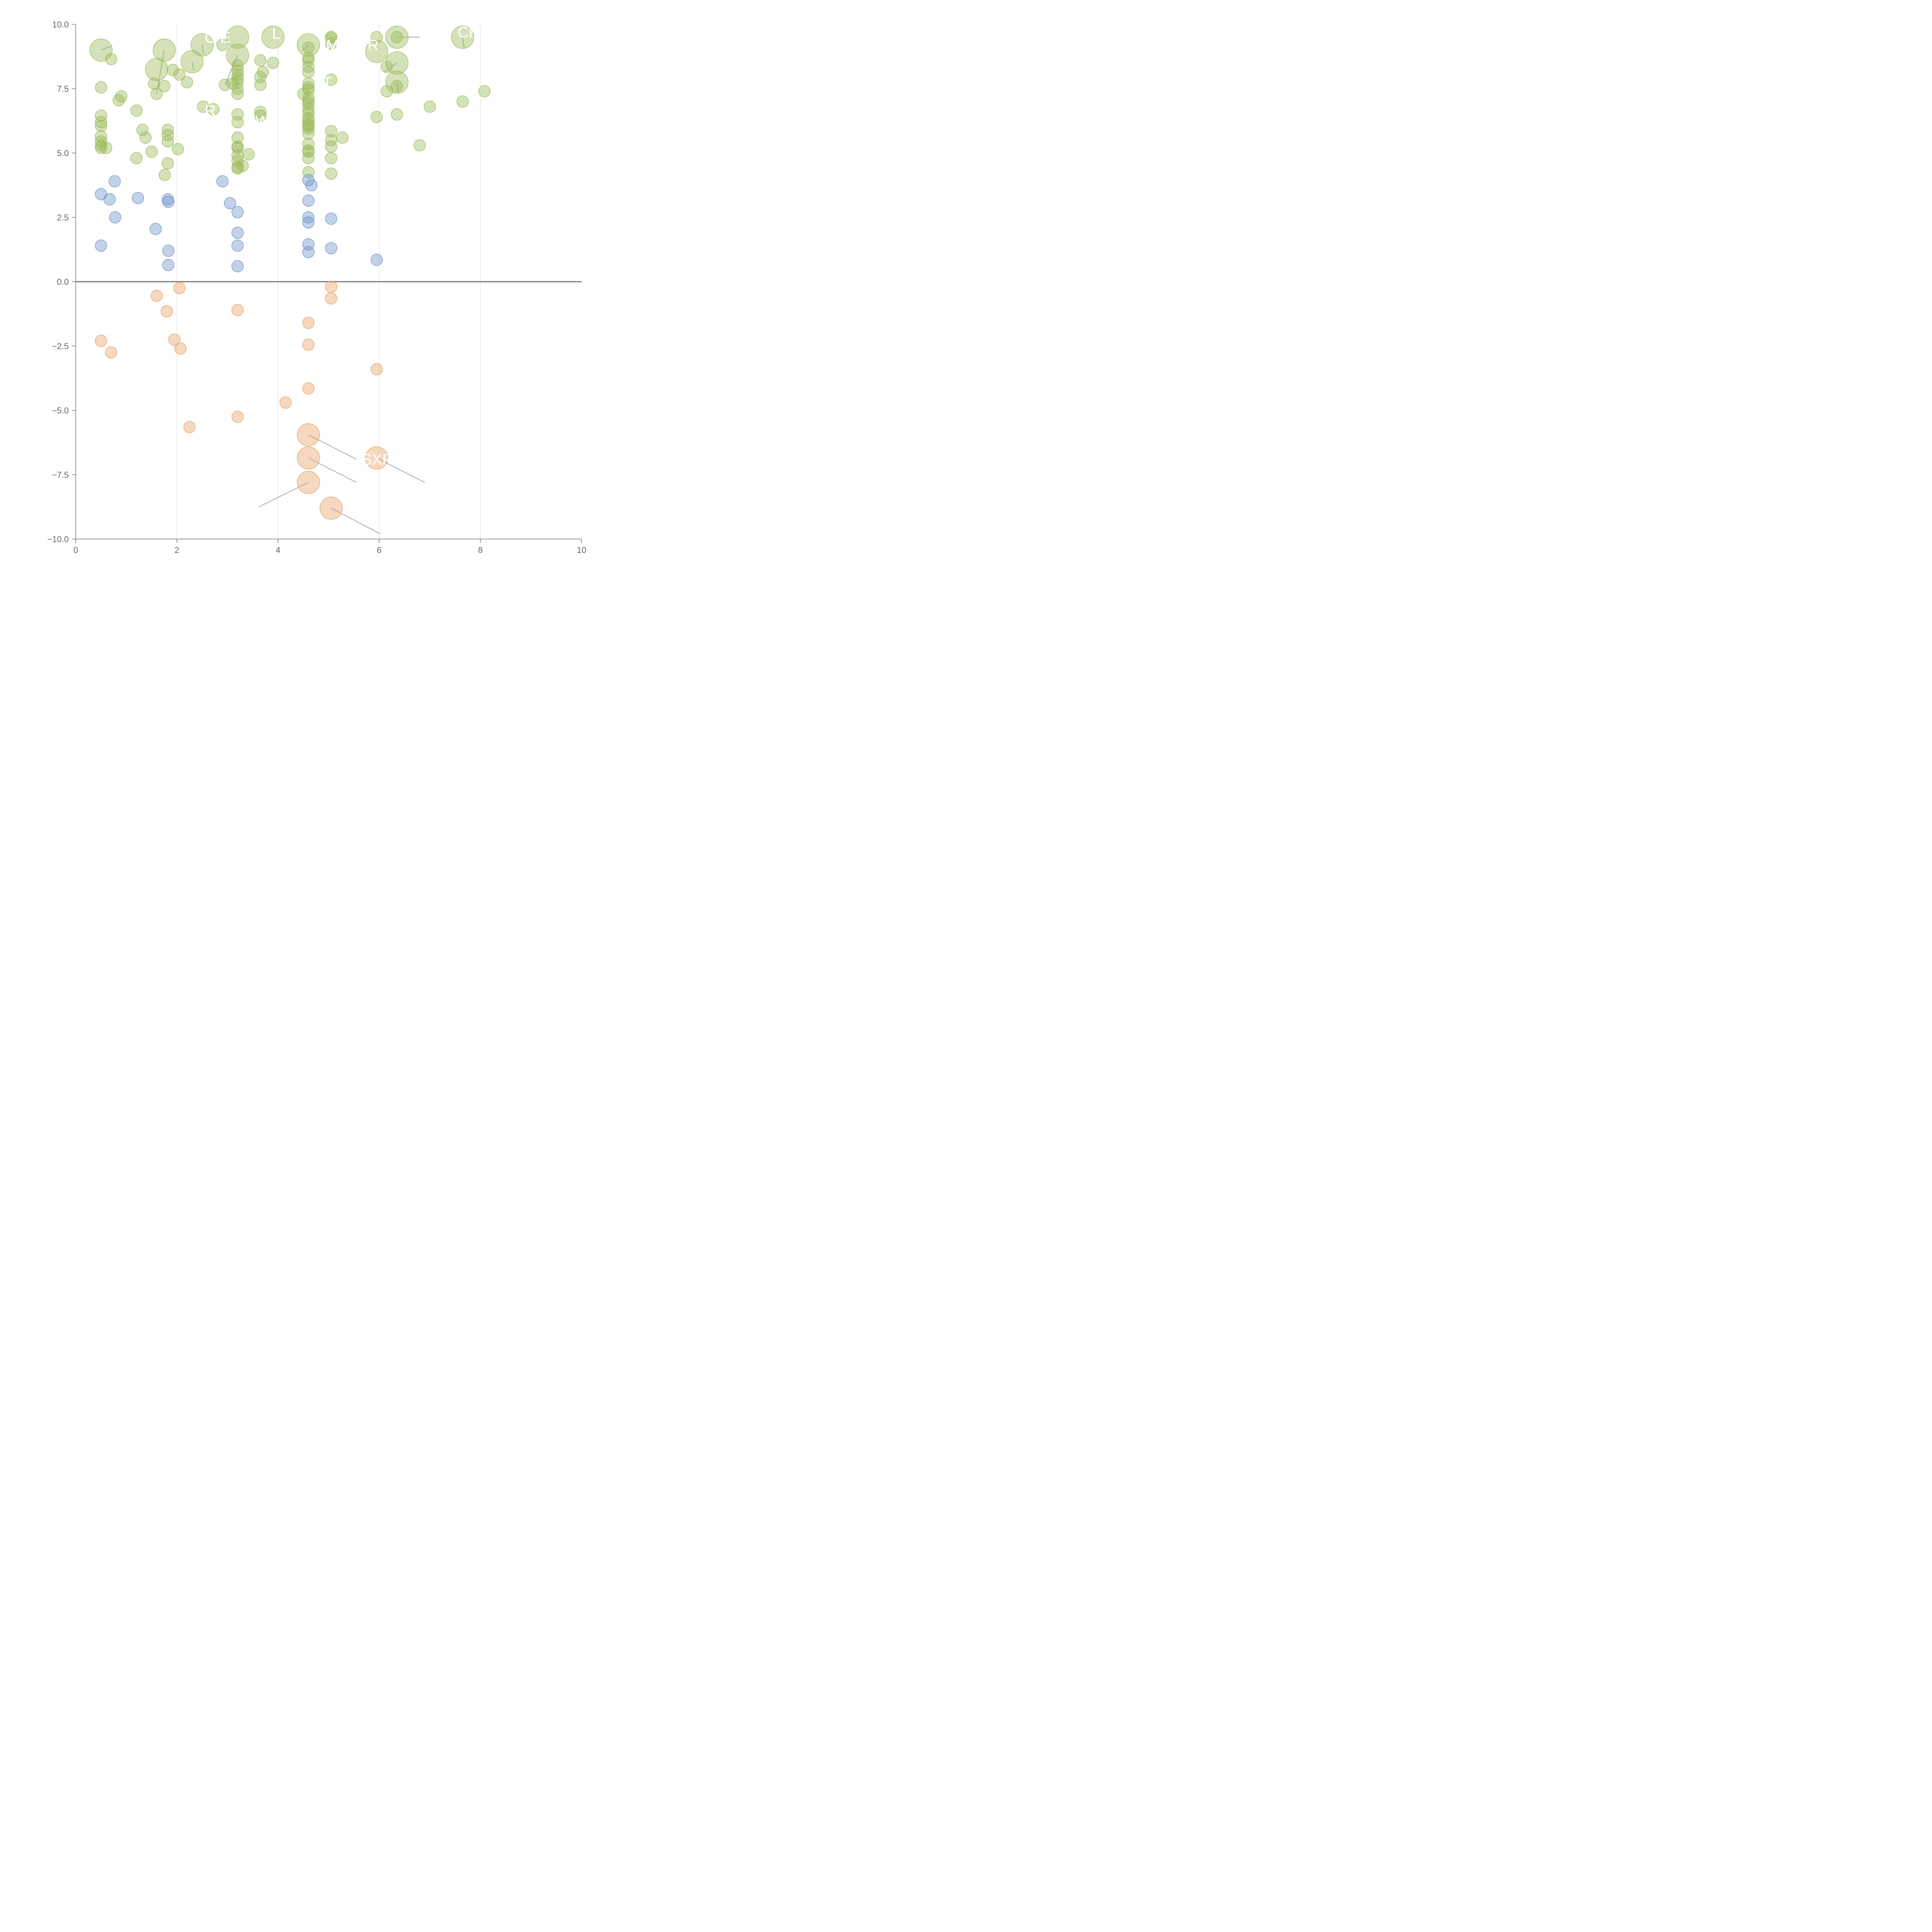 The height and width of the screenshot is (1932, 1932). I want to click on x-tick-label: 0, so click(75, 550).